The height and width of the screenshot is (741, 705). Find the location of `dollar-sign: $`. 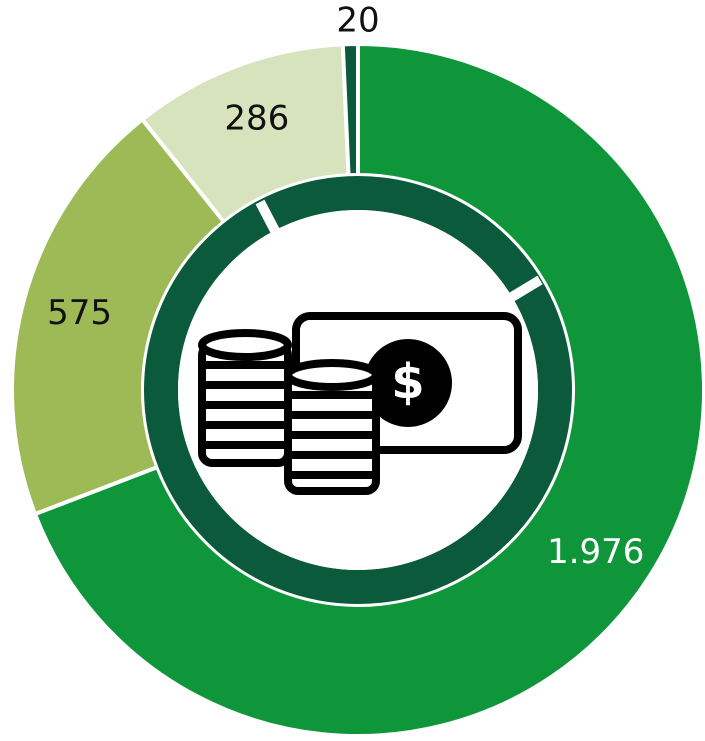

dollar-sign: $ is located at coordinates (407, 382).